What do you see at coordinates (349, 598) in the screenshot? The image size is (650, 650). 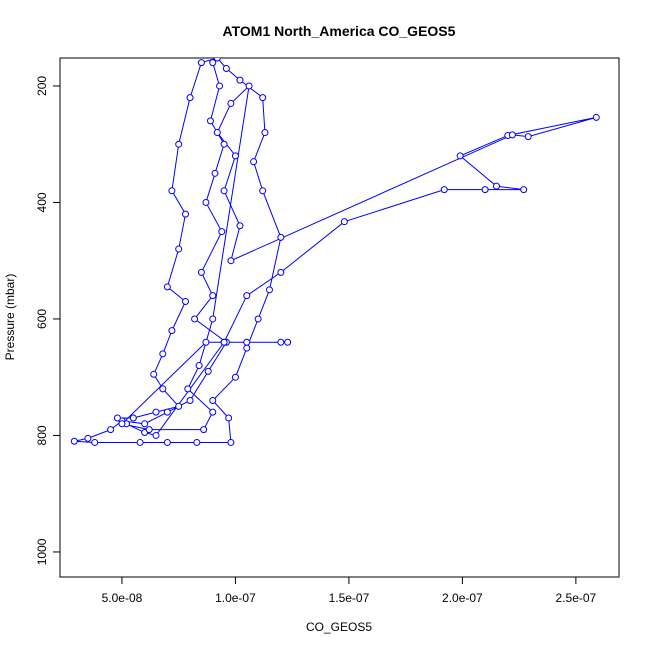 I see `x-tick-label: 1.5e-07` at bounding box center [349, 598].